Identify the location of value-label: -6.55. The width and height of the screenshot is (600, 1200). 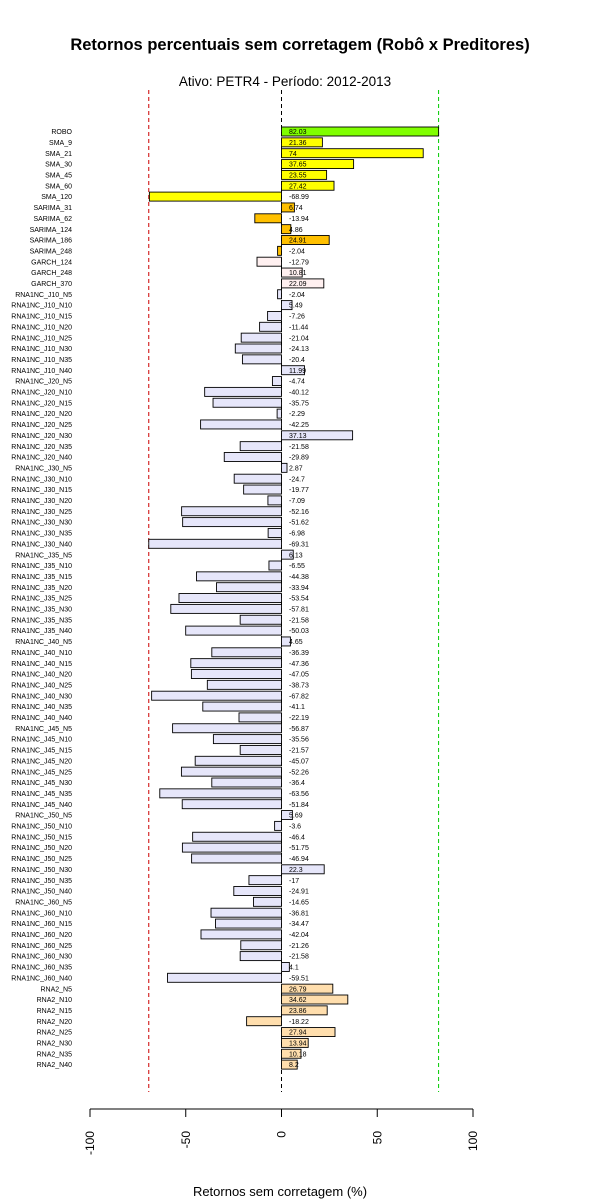
(297, 566).